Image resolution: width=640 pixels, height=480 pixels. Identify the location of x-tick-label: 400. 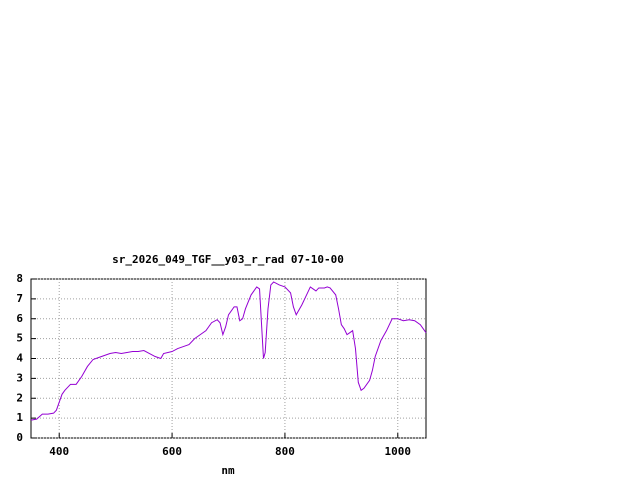
(59, 451).